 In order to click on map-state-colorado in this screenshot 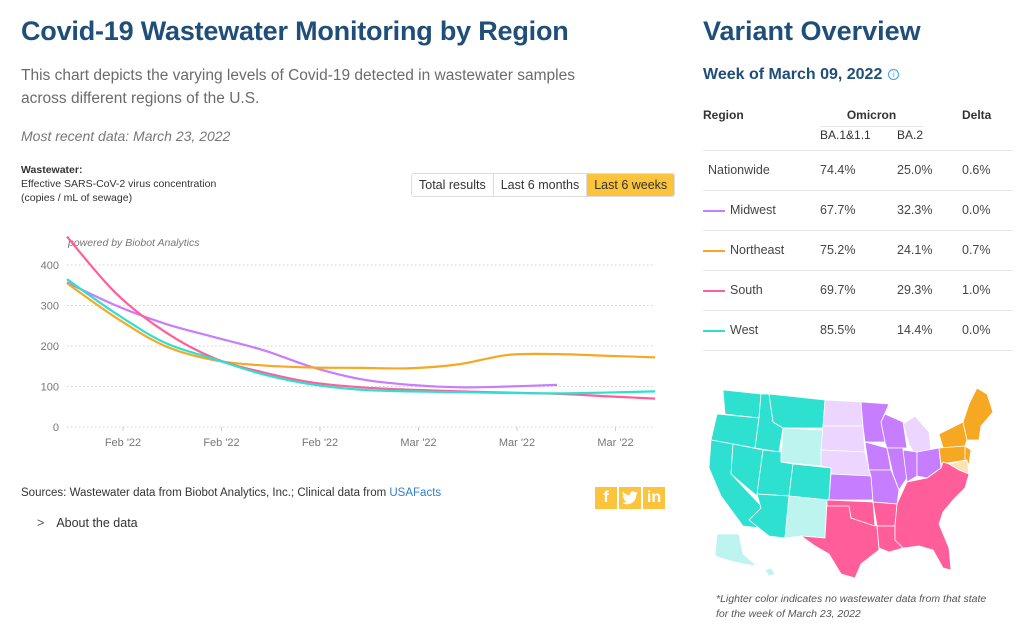, I will do `click(810, 482)`.